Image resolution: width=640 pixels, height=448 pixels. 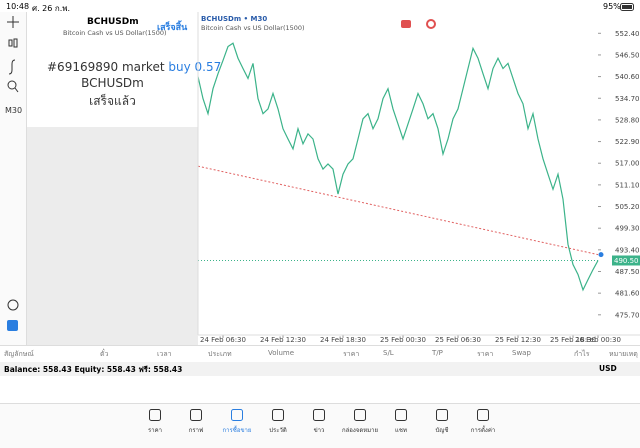 I want to click on column-header: หมายเหตุ, so click(x=623, y=354).